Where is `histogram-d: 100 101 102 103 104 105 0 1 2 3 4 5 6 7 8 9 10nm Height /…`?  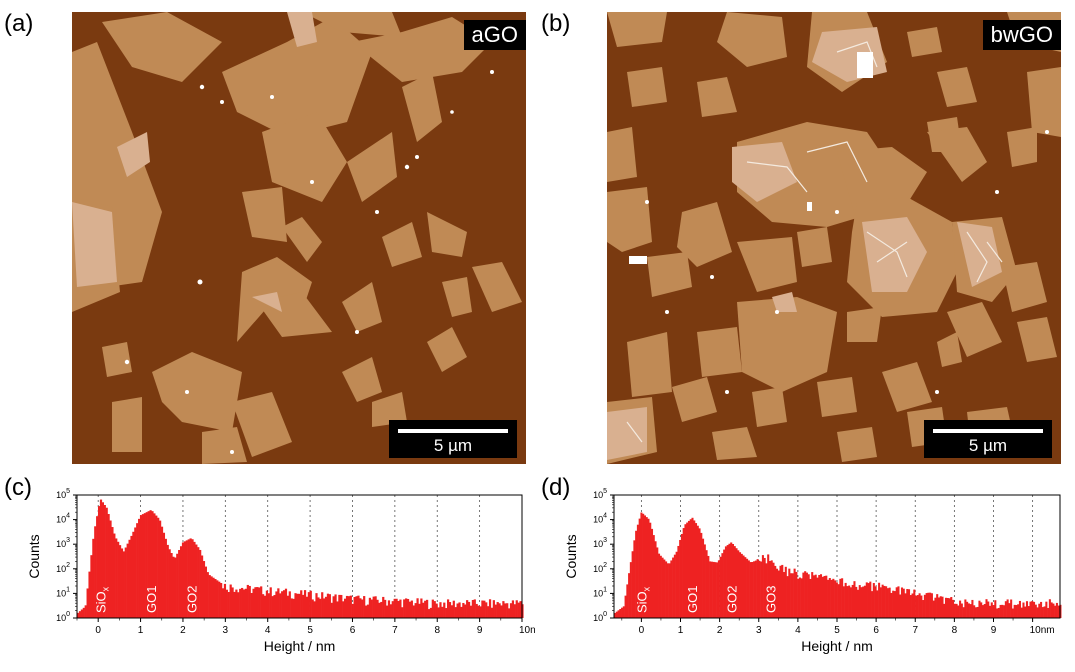
histogram-d: 100 101 102 103 104 105 0 1 2 3 4 5 6 7 8 9 10nm Height /… is located at coordinates (805, 576).